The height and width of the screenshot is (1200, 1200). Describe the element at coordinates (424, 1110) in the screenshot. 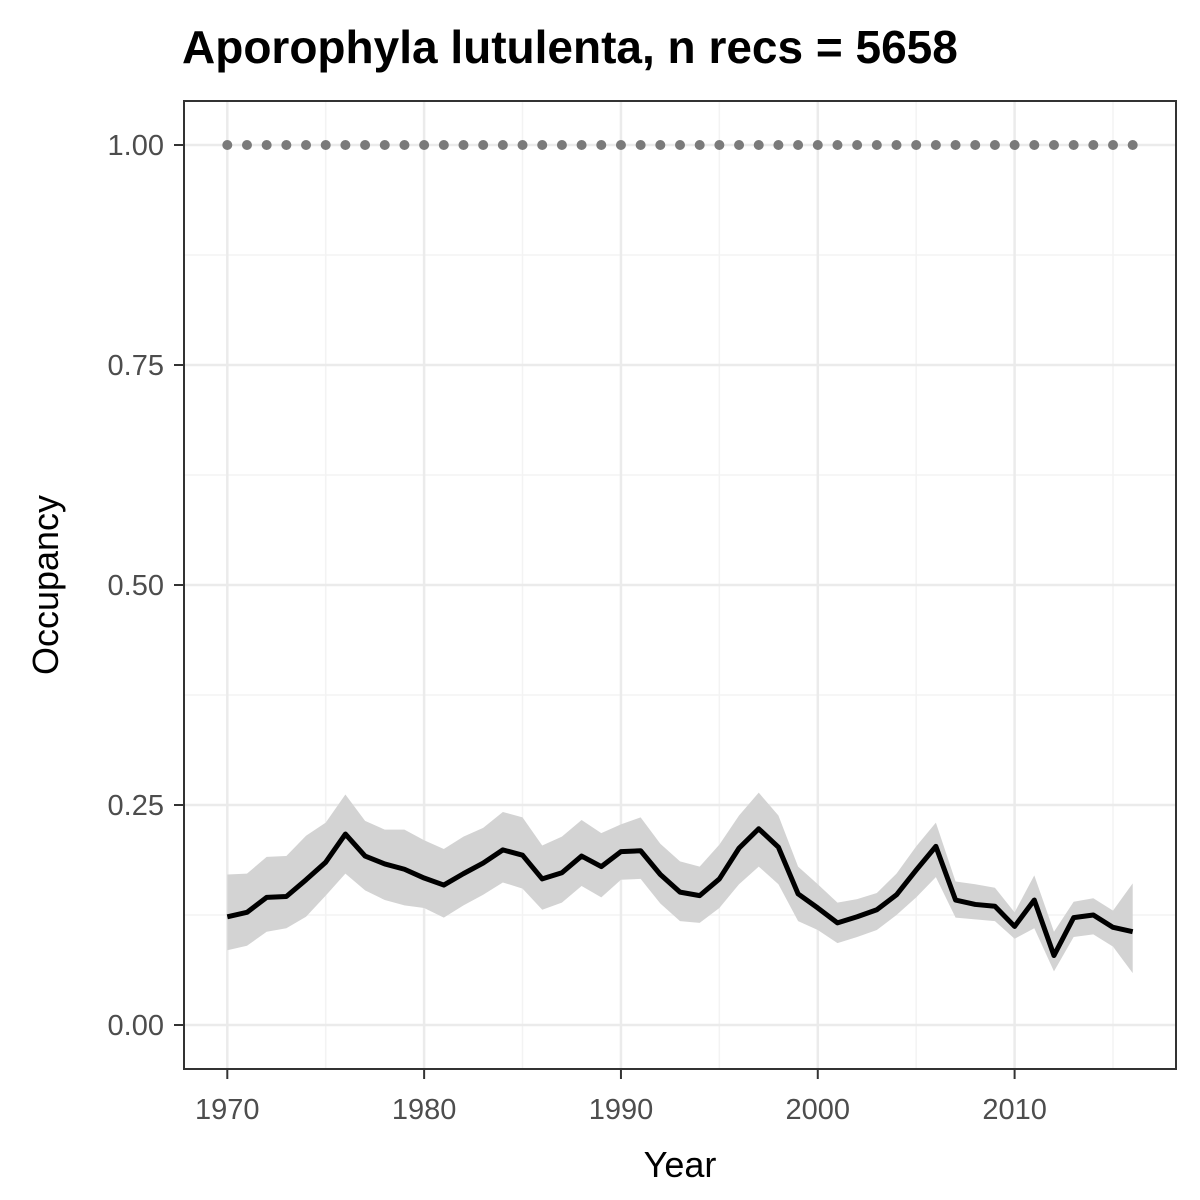

I see `x-tick-label: 1980` at that location.